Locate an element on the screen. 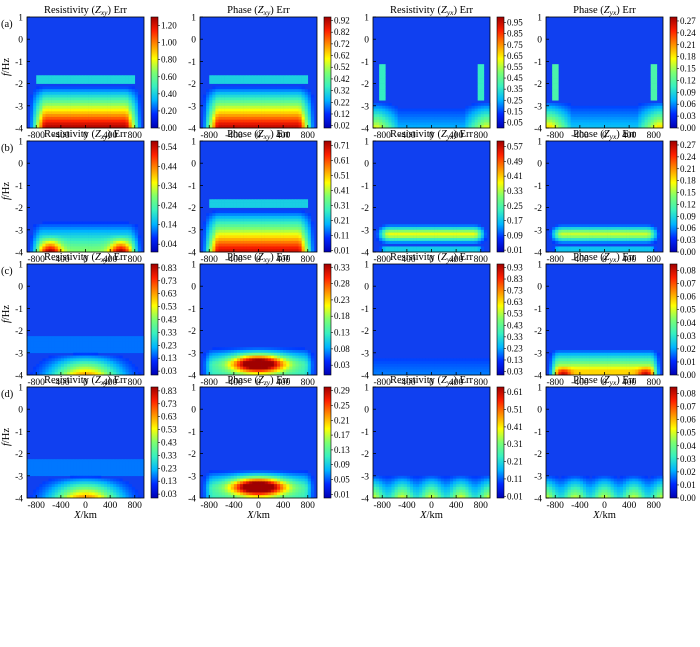 The height and width of the screenshot is (647, 700). x-tick-label: 0 is located at coordinates (604, 136).